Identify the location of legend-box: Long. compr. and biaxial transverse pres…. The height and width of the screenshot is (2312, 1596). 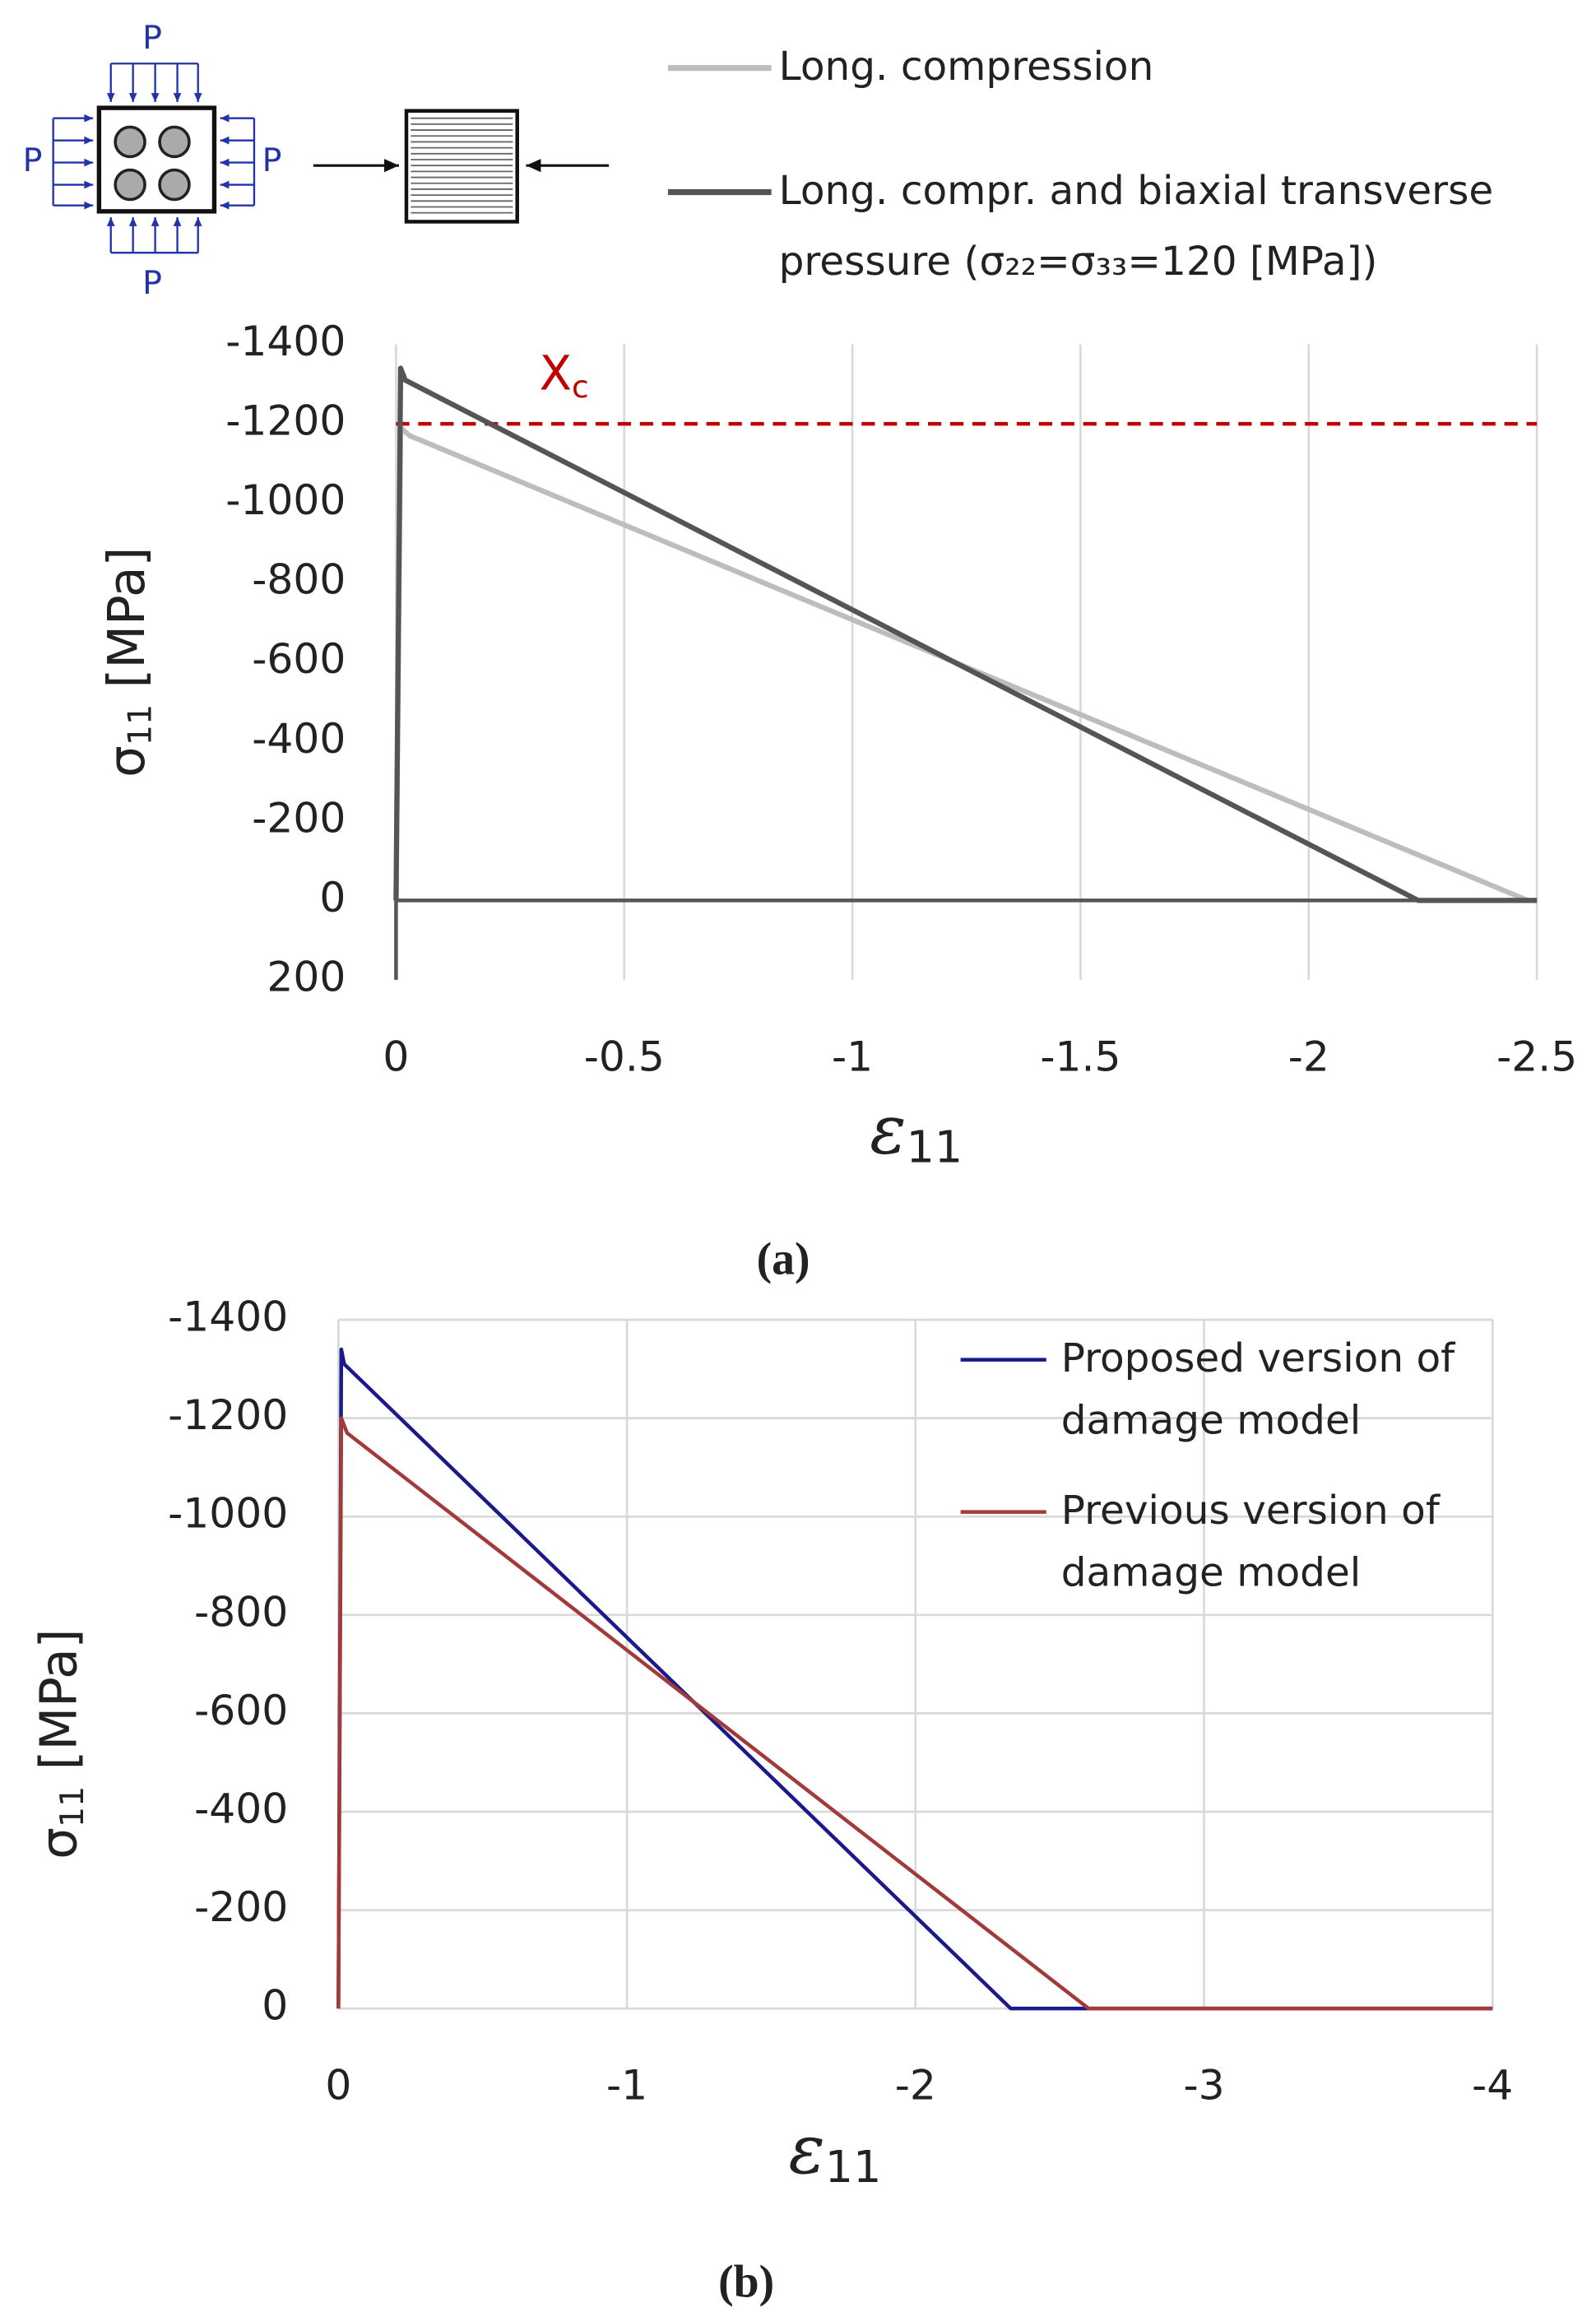
(1136, 227).